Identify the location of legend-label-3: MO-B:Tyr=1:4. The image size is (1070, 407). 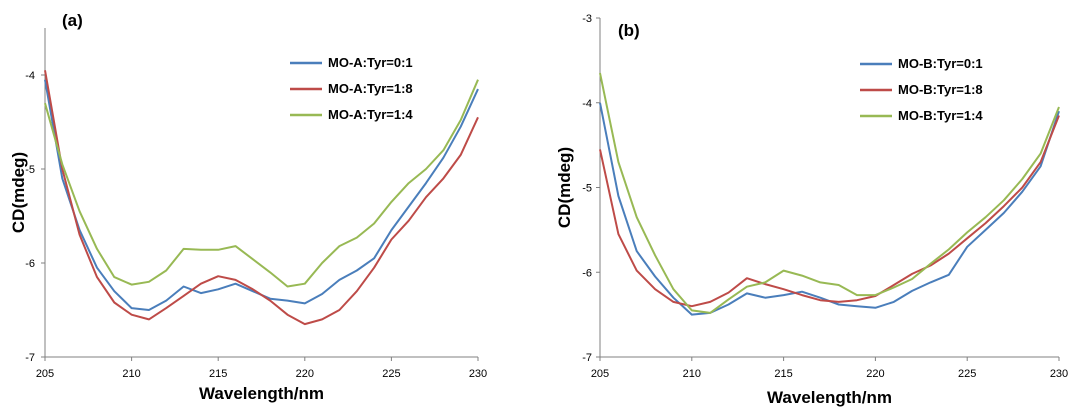
(940, 115).